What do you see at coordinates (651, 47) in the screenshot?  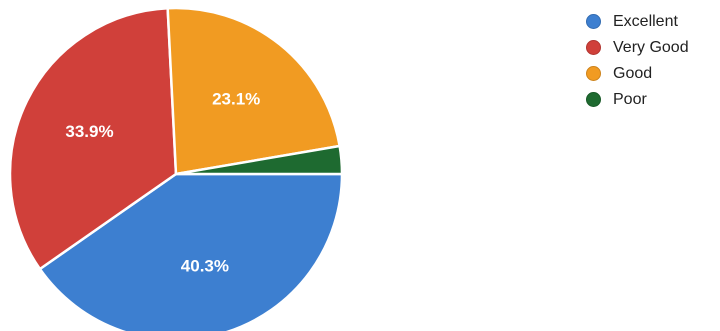 I see `legend-label-very-good: Very Good` at bounding box center [651, 47].